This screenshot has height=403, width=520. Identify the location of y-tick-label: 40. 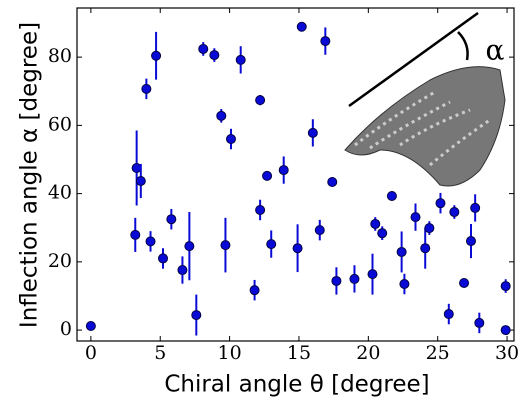
(60, 193).